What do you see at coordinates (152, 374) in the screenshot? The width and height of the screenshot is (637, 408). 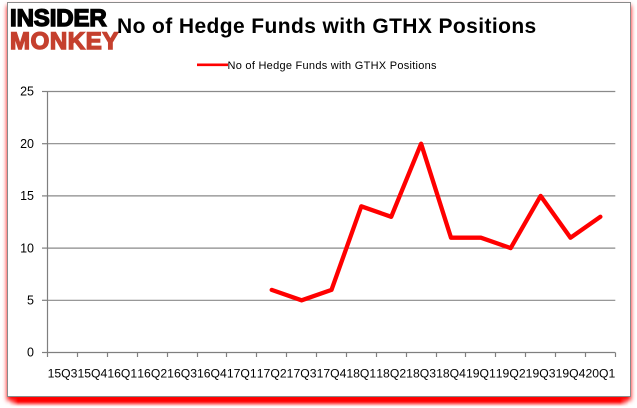 I see `svg-text: 16Q2` at bounding box center [152, 374].